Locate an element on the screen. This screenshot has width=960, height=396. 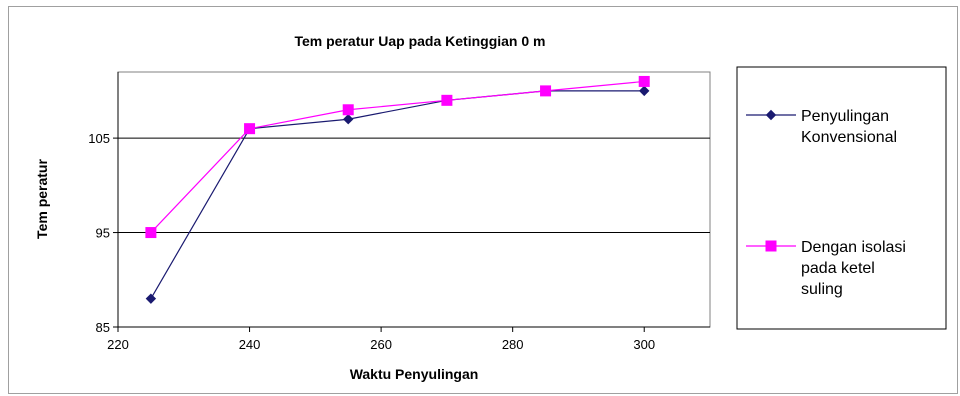
legend-label-2: Dengan isolasi pada ketel suling is located at coordinates (853, 268).